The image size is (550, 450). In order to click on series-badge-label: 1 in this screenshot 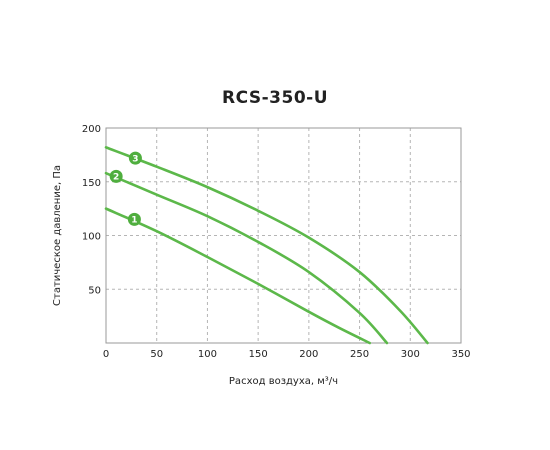, I will do `click(134, 221)`.